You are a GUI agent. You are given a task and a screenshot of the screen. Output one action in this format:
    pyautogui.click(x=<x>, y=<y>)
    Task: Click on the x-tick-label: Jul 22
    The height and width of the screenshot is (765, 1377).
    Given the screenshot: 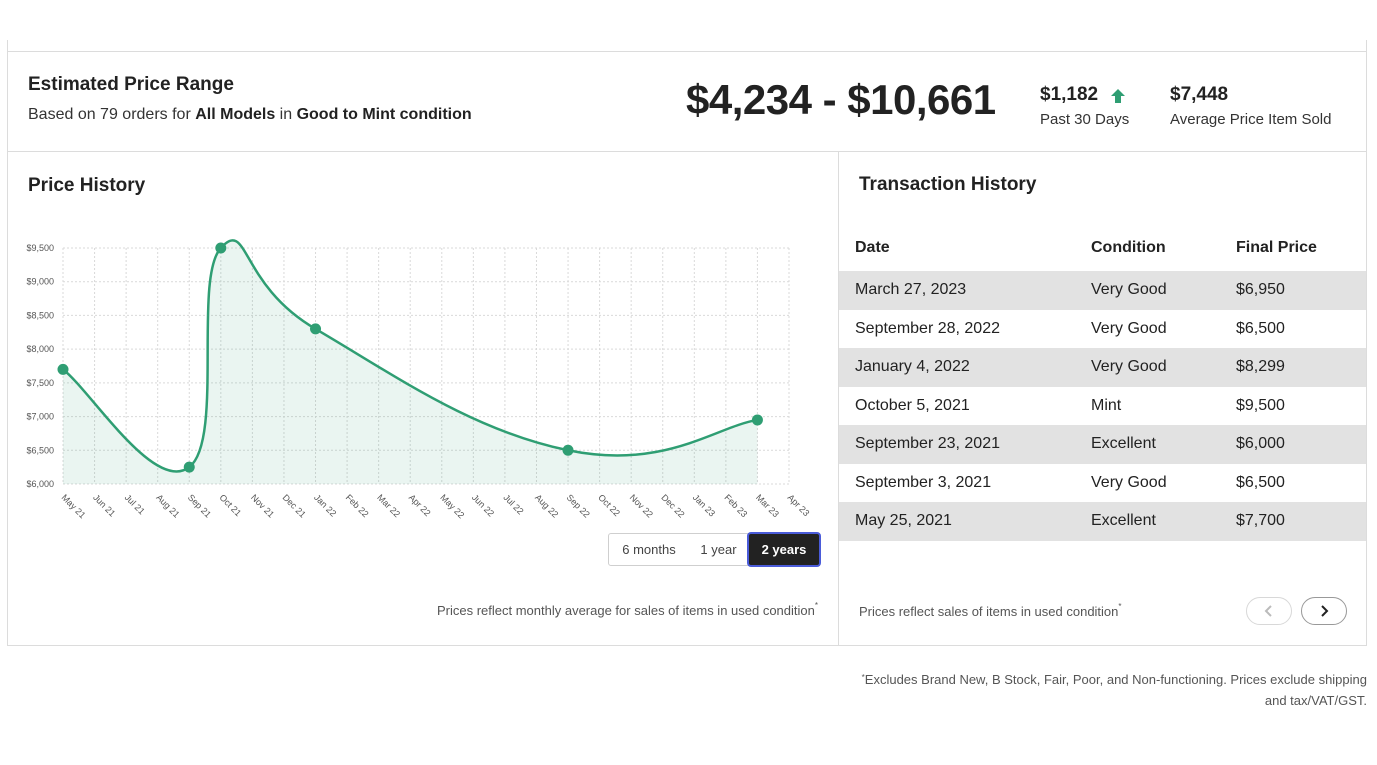 What is the action you would take?
    pyautogui.click(x=513, y=504)
    